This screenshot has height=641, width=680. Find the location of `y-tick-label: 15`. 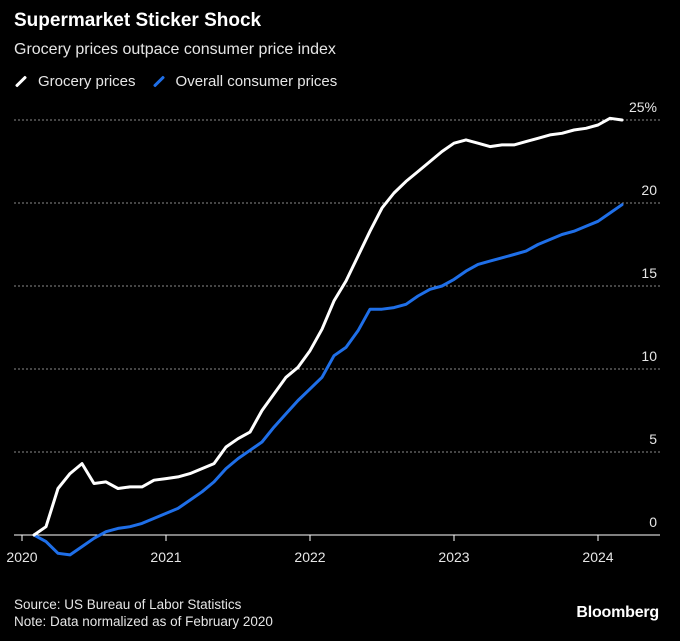

y-tick-label: 15 is located at coordinates (649, 273).